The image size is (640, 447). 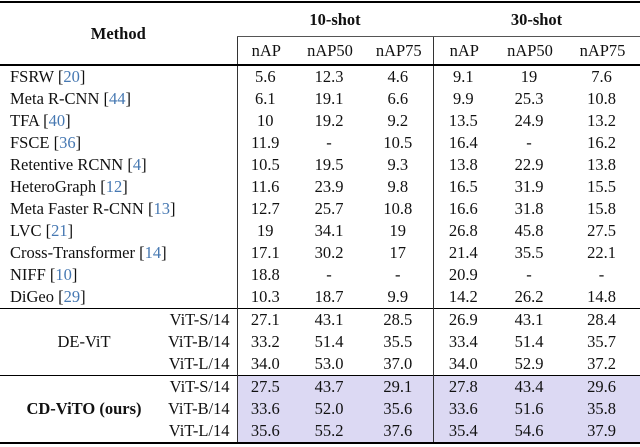 I want to click on metric-cell: 12.7, so click(x=265, y=209).